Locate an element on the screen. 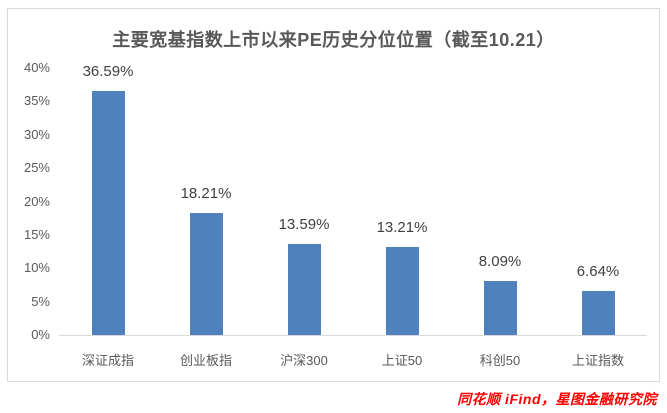 The width and height of the screenshot is (667, 413). value-label: 8.09% is located at coordinates (500, 261).